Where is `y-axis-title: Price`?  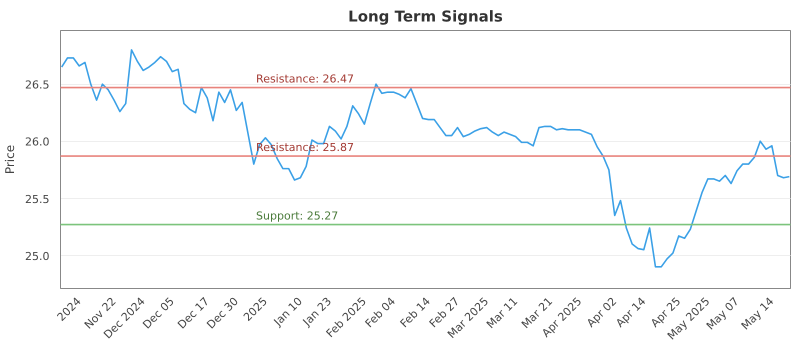 y-axis-title: Price is located at coordinates (10, 159).